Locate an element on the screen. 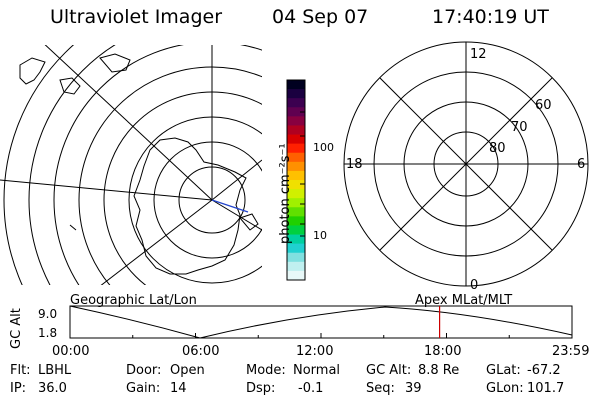 The width and height of the screenshot is (600, 400). lat-label-80: 80 is located at coordinates (497, 148).